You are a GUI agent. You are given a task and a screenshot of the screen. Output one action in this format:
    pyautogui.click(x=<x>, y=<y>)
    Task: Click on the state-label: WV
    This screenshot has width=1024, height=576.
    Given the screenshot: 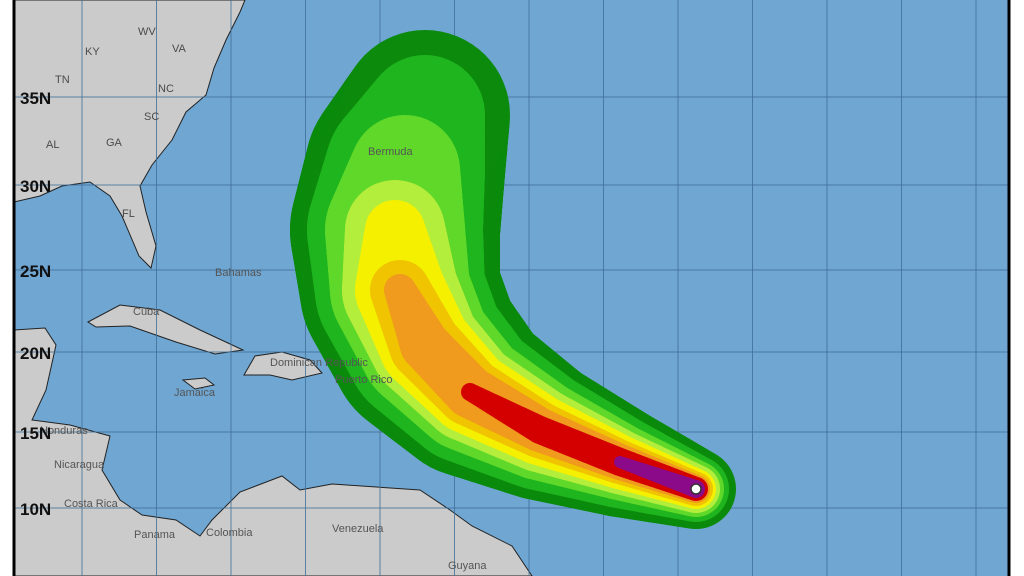 What is the action you would take?
    pyautogui.click(x=147, y=32)
    